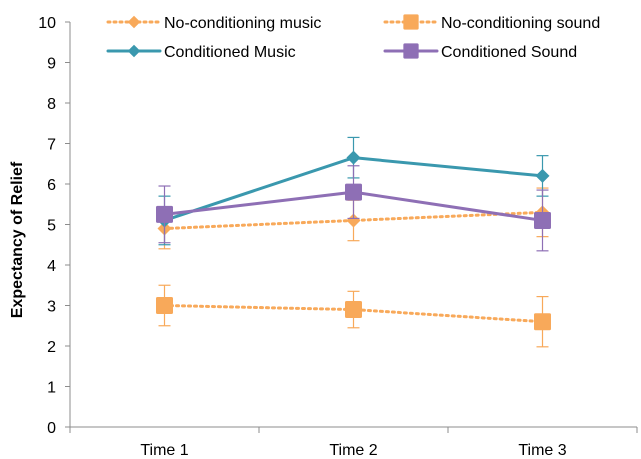 This screenshot has width=641, height=459. I want to click on y-tick-label: 8, so click(51, 104).